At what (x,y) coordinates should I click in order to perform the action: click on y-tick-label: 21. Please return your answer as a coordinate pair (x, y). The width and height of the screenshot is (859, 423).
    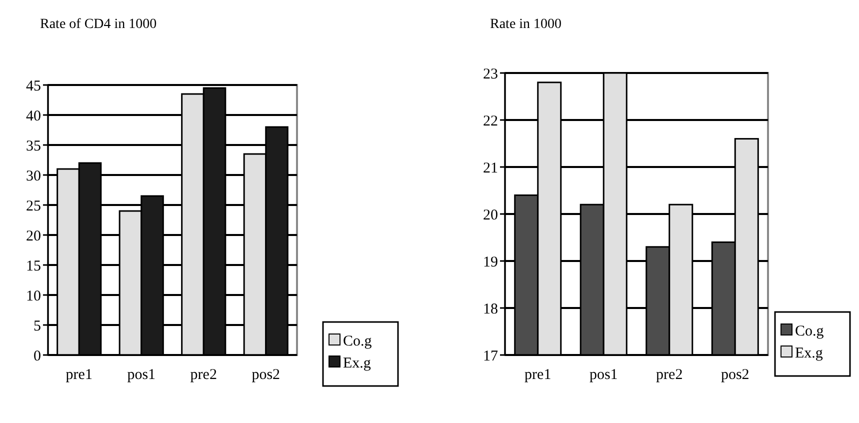
    Looking at the image, I should click on (490, 168).